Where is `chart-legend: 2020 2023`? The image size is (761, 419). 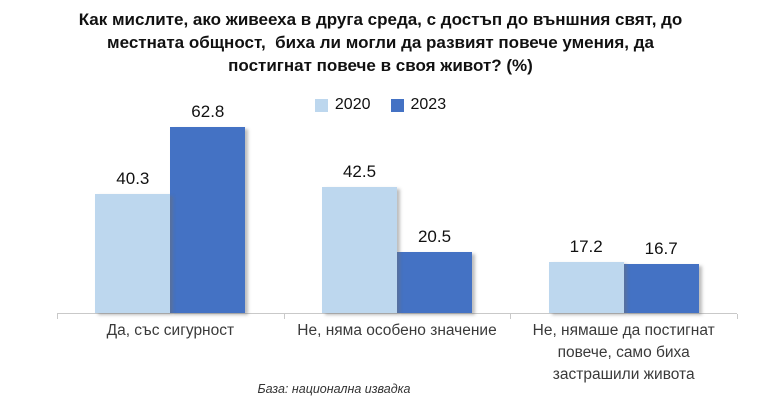 chart-legend: 2020 2023 is located at coordinates (380, 105).